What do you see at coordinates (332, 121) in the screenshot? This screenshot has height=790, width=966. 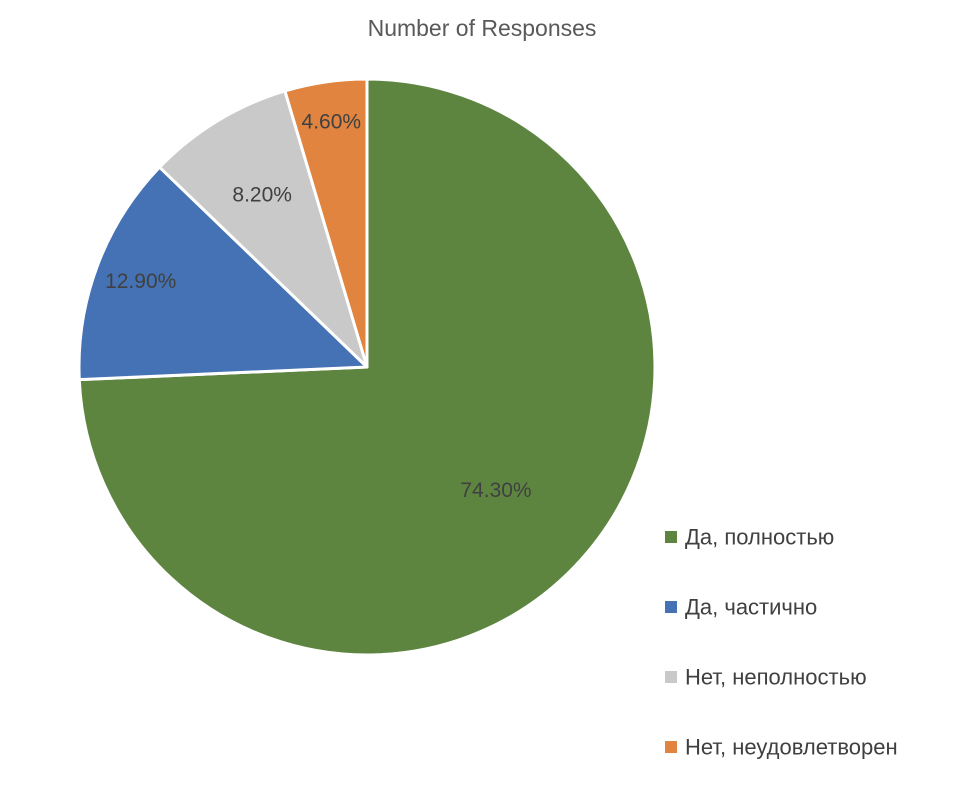 I see `data-label-4: 4.60%` at bounding box center [332, 121].